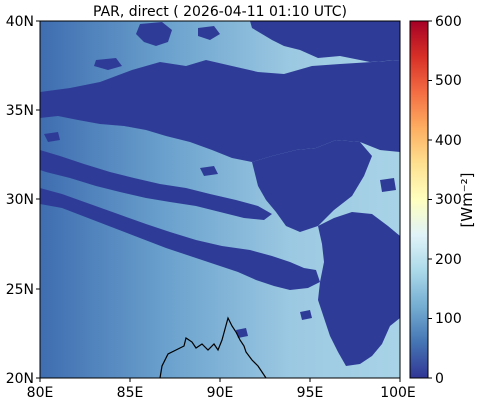  I want to click on y-tick-label: 35N, so click(20, 111).